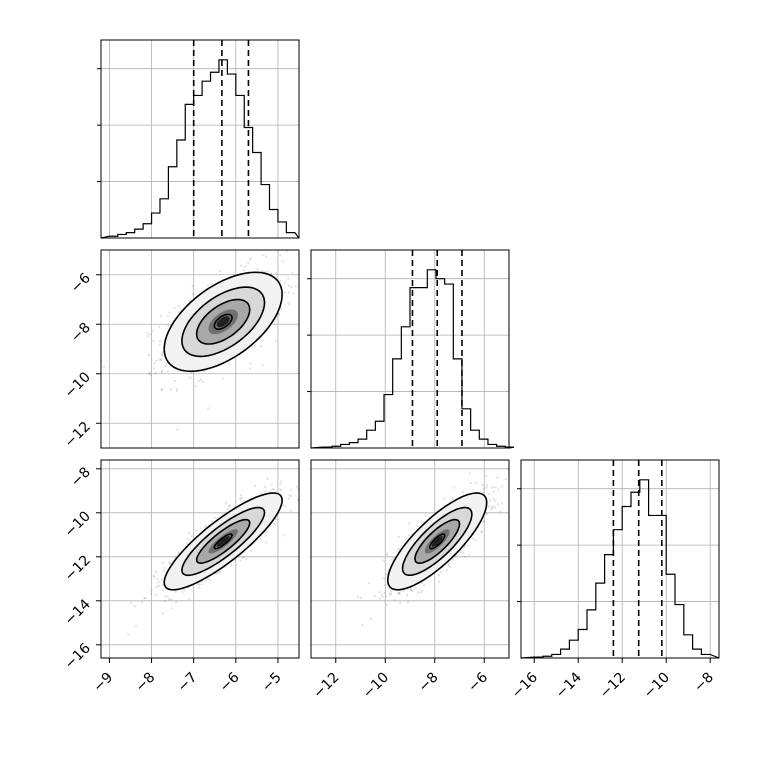 This screenshot has height=760, width=760. Describe the element at coordinates (613, 686) in the screenshot. I see `x-tick-label: −12` at that location.